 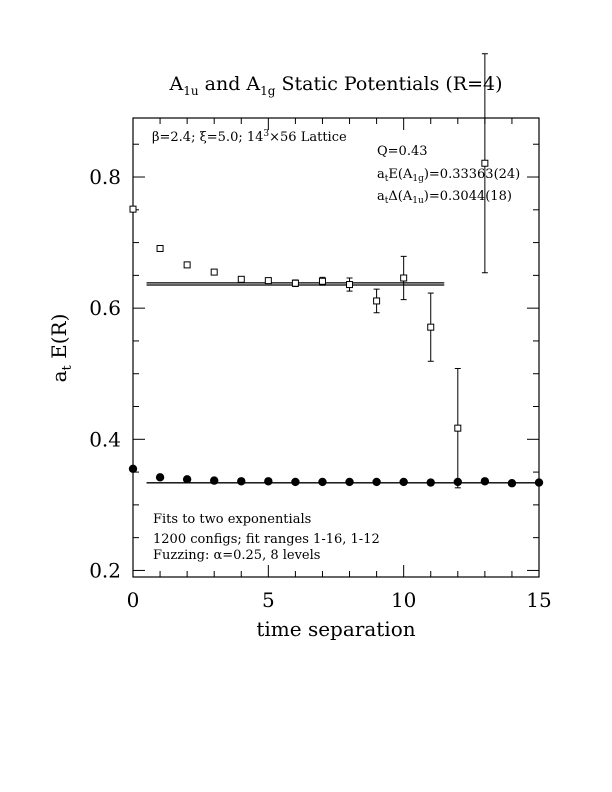 I want to click on y-axis-label-rest: E(R), so click(x=59, y=340).